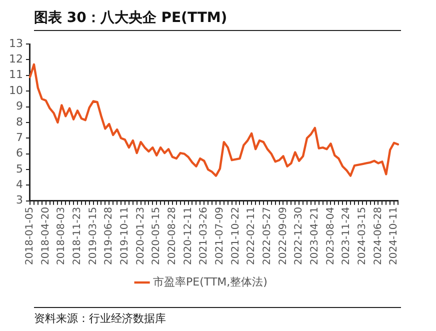 The image size is (436, 331). Describe the element at coordinates (394, 236) in the screenshot. I see `x-tick-label: 2024-10-11` at that location.